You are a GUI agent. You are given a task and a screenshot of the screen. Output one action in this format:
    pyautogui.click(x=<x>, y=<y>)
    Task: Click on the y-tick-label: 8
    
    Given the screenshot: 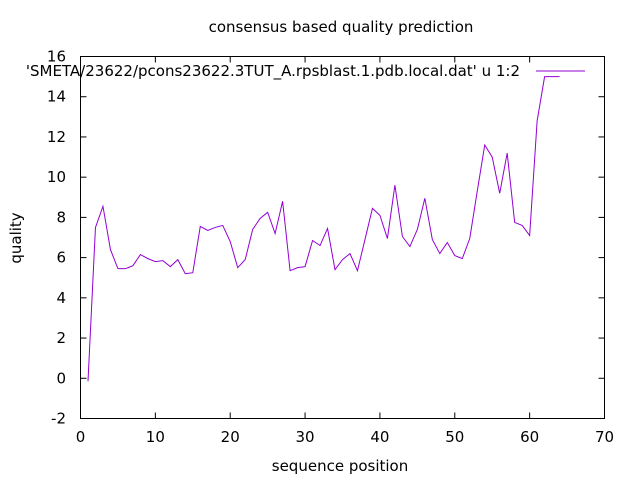 What is the action you would take?
    pyautogui.click(x=61, y=217)
    